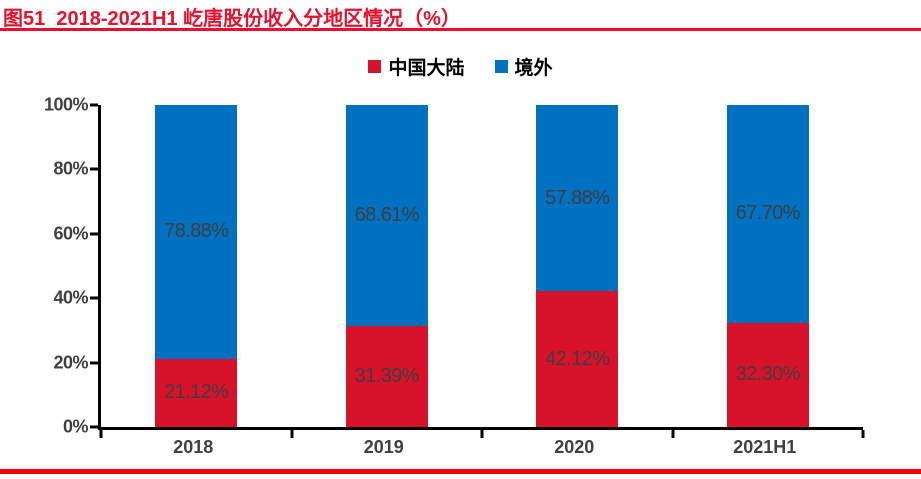  I want to click on legend-item: 境外, so click(523, 66).